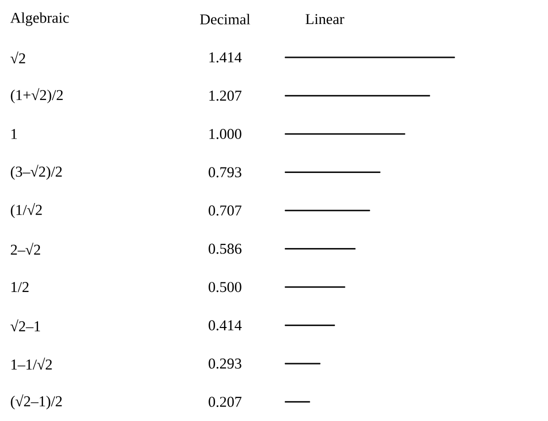 This screenshot has height=421, width=548. What do you see at coordinates (325, 19) in the screenshot?
I see `text: Linear` at bounding box center [325, 19].